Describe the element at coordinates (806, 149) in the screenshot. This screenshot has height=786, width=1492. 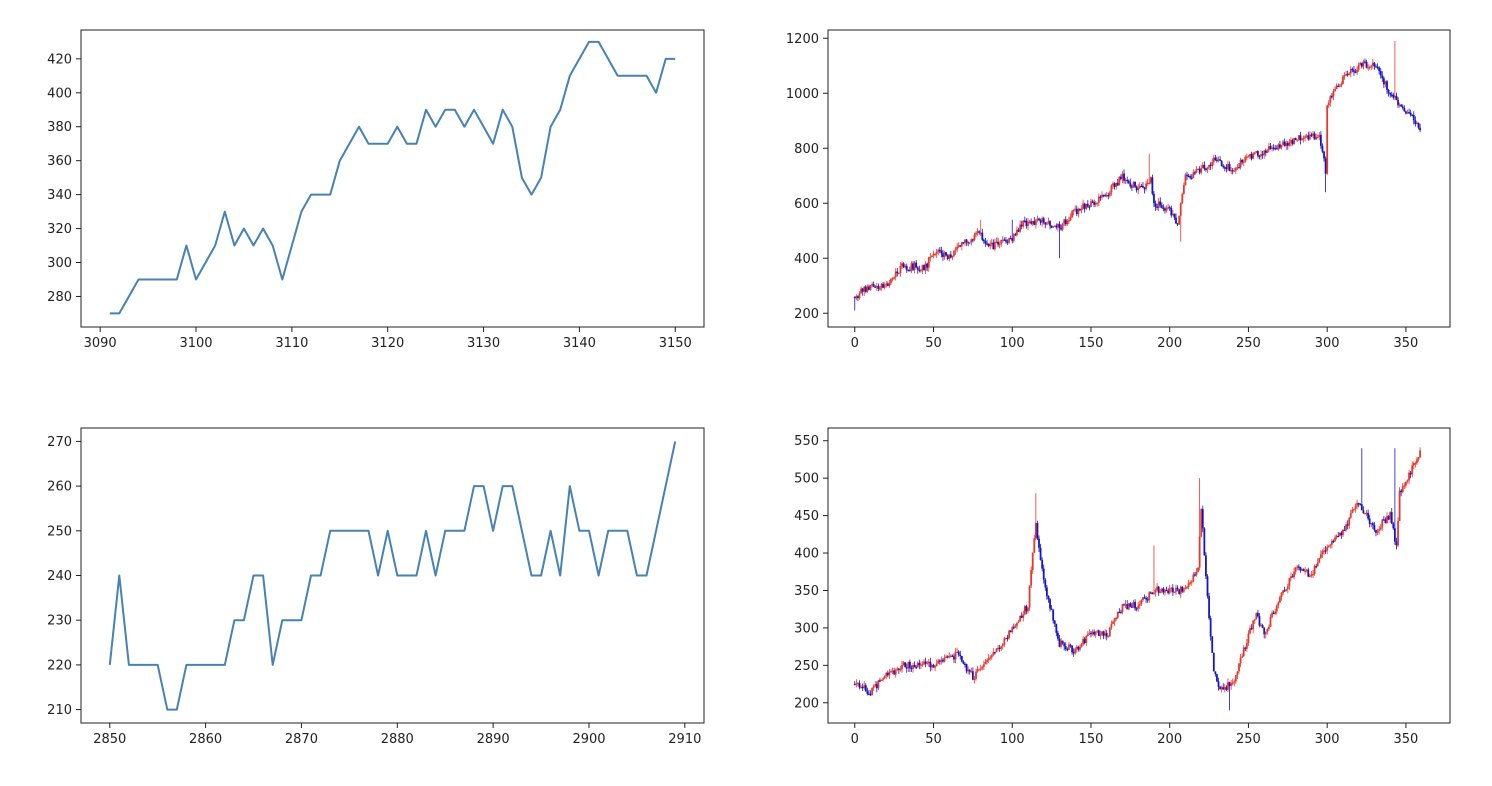
I see `y-tick-label: 800` at that location.